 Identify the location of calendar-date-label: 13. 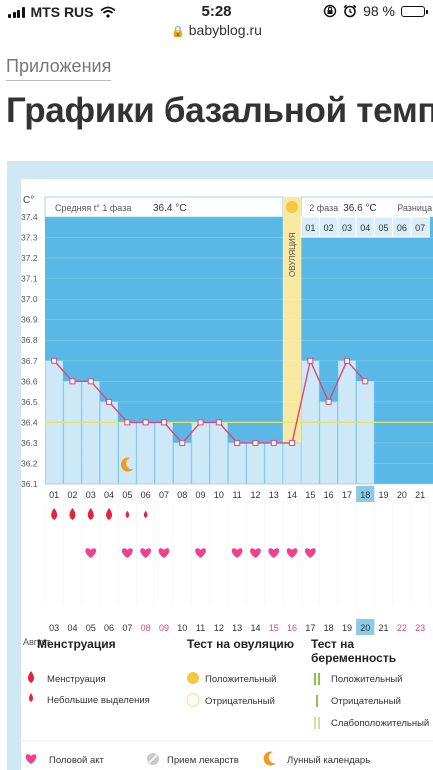
(237, 628).